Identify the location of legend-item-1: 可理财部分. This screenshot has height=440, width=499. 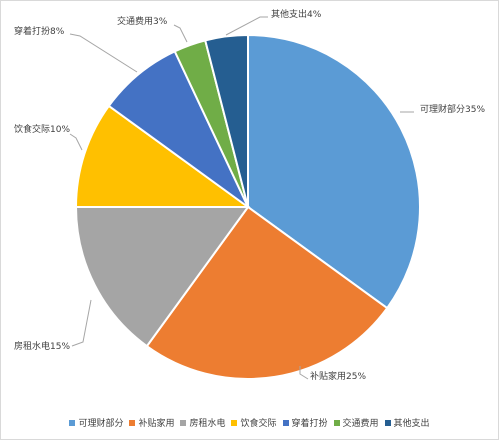
(96, 422).